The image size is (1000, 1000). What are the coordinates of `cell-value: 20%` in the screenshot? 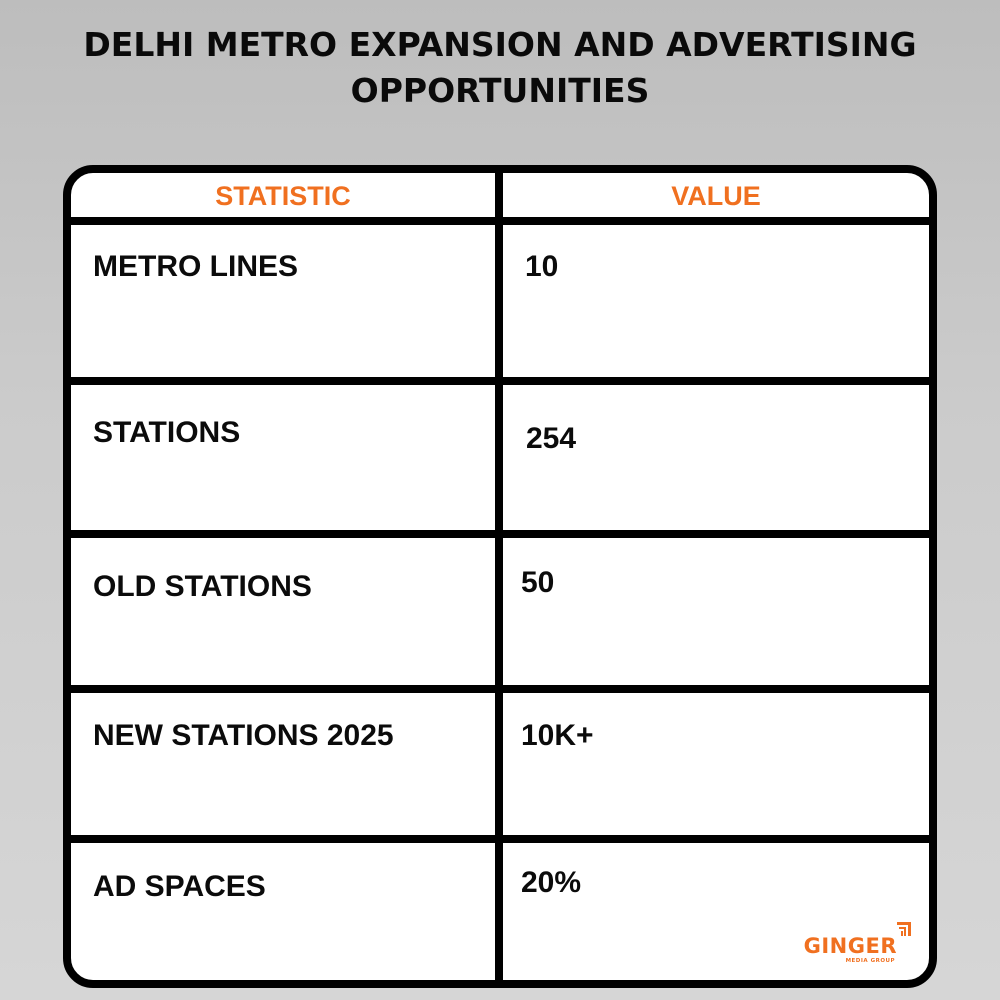 It's located at (551, 882).